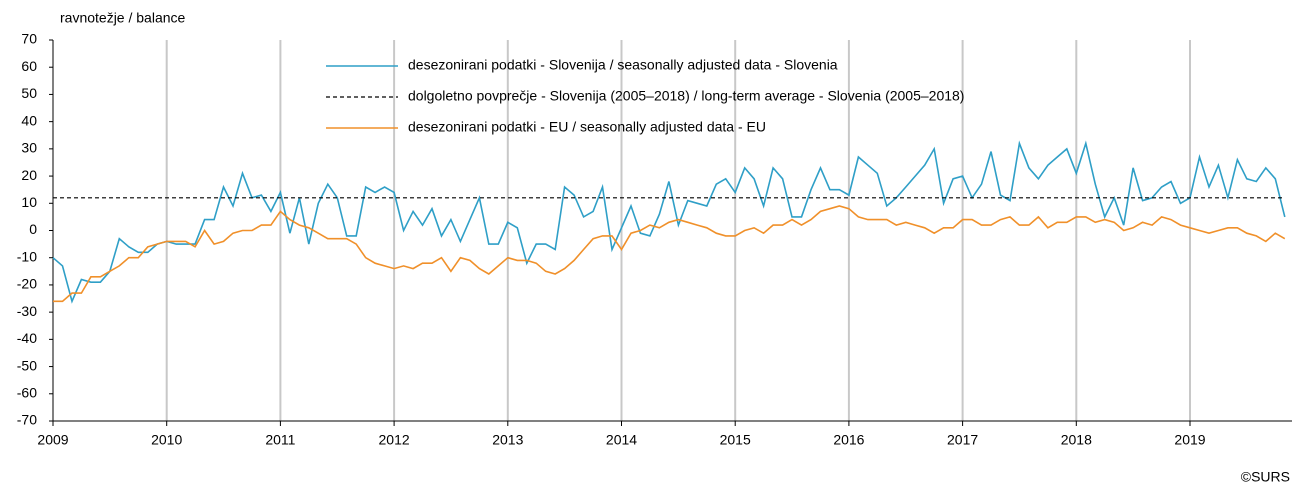  What do you see at coordinates (735, 440) in the screenshot?
I see `x-tick-label: 2015` at bounding box center [735, 440].